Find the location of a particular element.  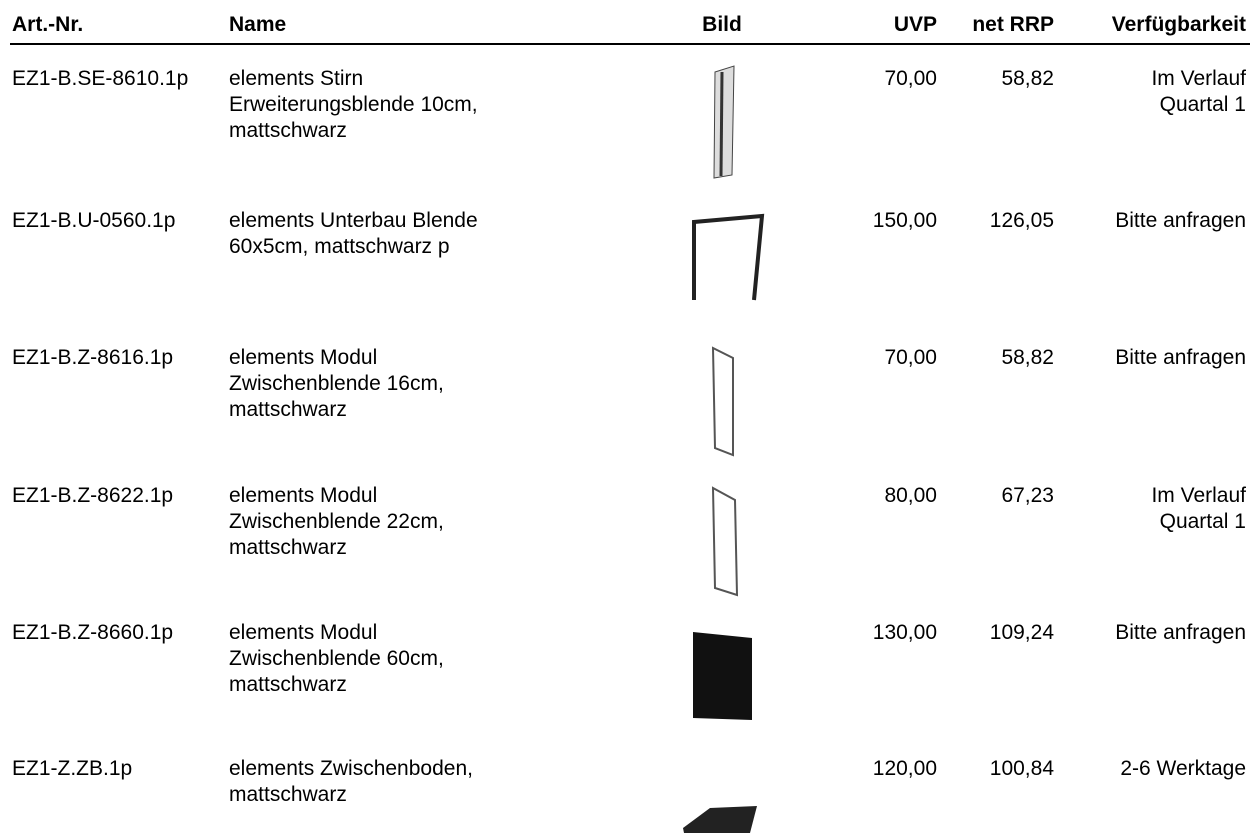

header-cell: Verfügbarkeit is located at coordinates (1178, 24).